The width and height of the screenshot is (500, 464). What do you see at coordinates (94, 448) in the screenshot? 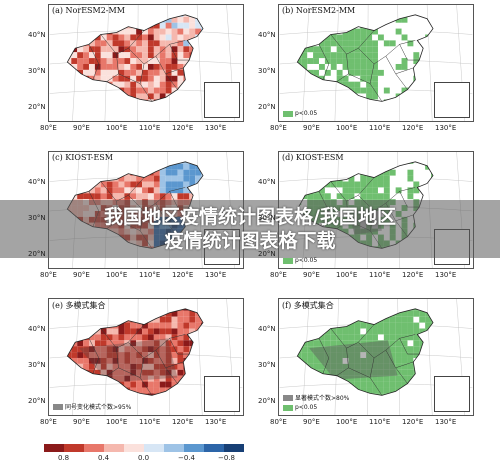
I see `colorbar-segment` at bounding box center [94, 448].